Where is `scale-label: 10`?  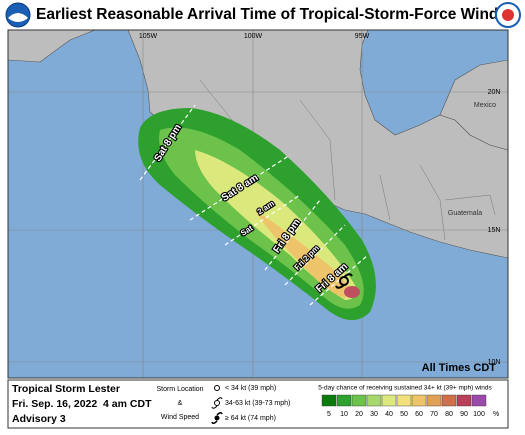
scale-label: 10 is located at coordinates (344, 414).